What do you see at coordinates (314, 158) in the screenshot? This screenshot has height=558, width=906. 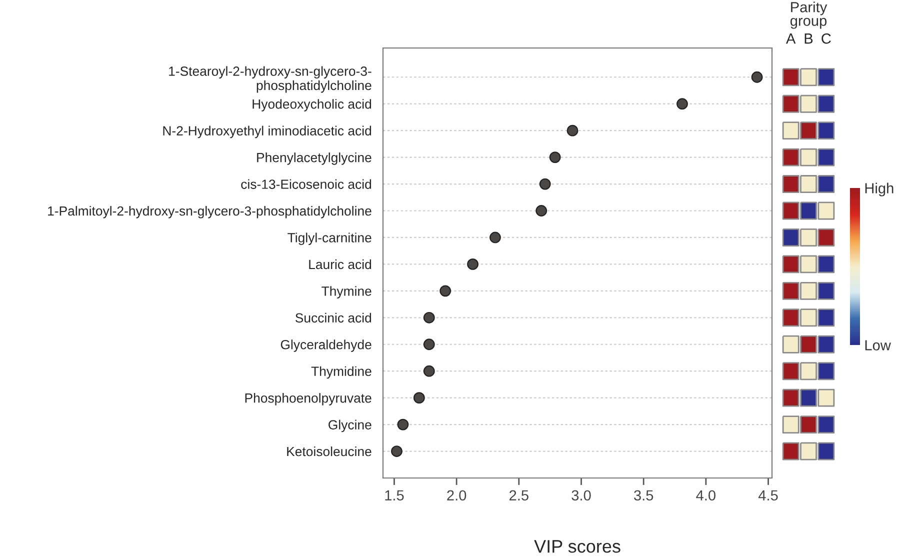 I see `y-tick-label: Phenylacetylglycine` at bounding box center [314, 158].